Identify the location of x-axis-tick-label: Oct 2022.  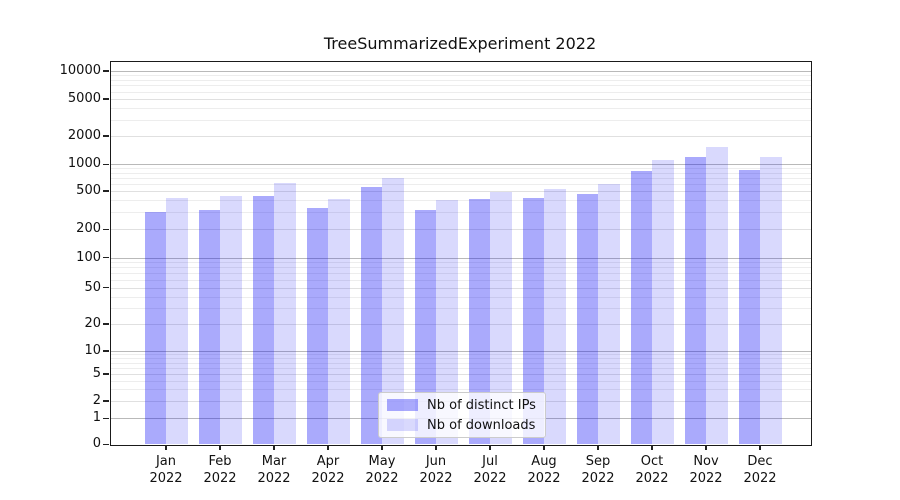
(652, 470).